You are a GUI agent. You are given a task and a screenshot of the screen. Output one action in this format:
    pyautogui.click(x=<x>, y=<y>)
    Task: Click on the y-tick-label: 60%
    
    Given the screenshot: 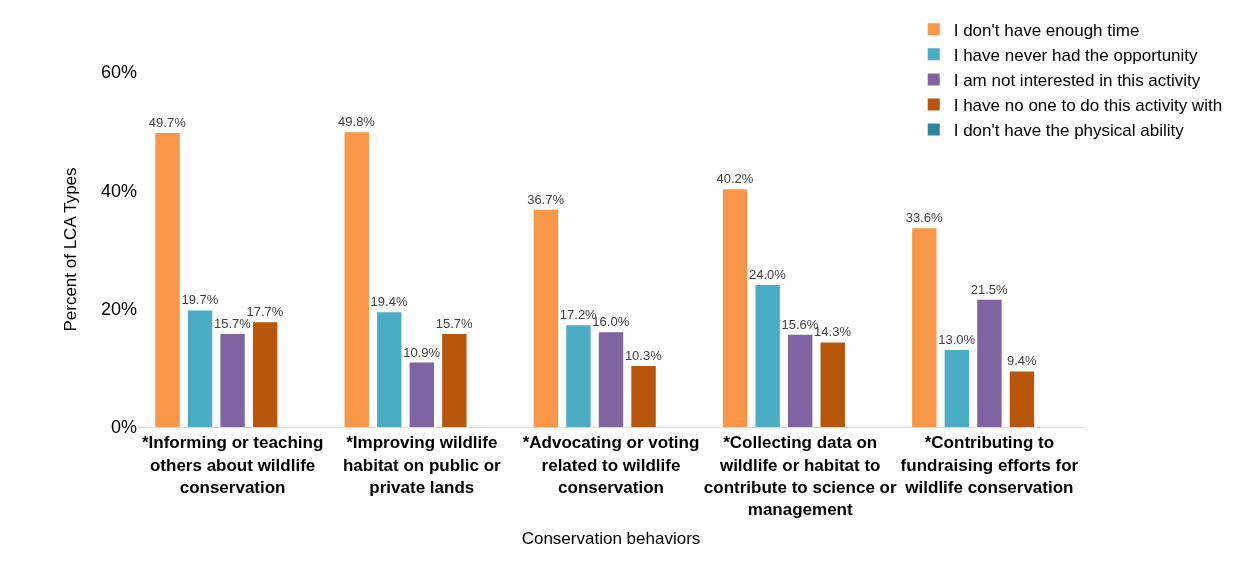 What is the action you would take?
    pyautogui.click(x=118, y=72)
    